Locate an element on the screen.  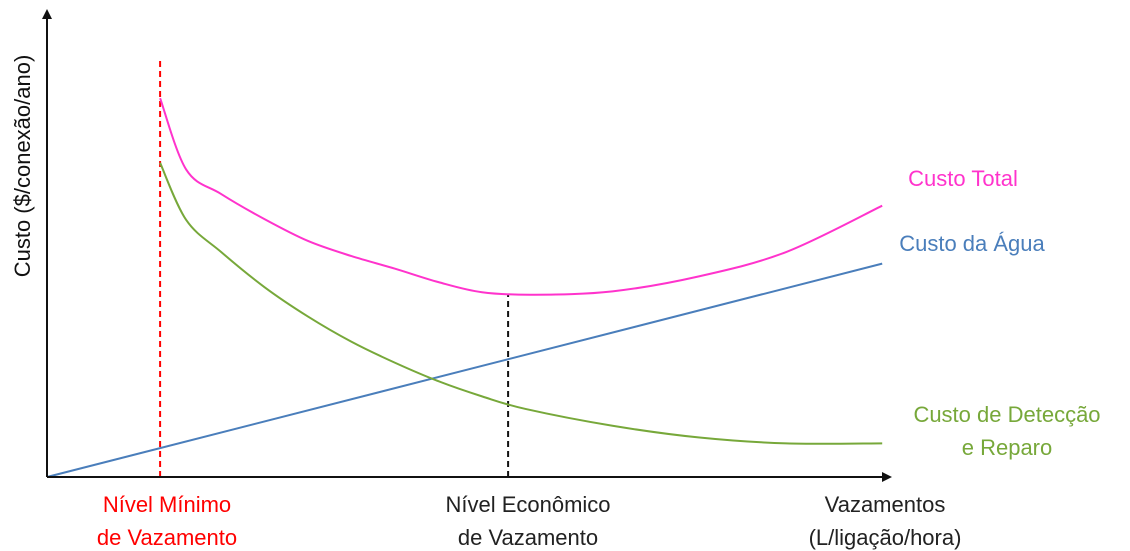
total-cost-label: Custo Total is located at coordinates (963, 178).